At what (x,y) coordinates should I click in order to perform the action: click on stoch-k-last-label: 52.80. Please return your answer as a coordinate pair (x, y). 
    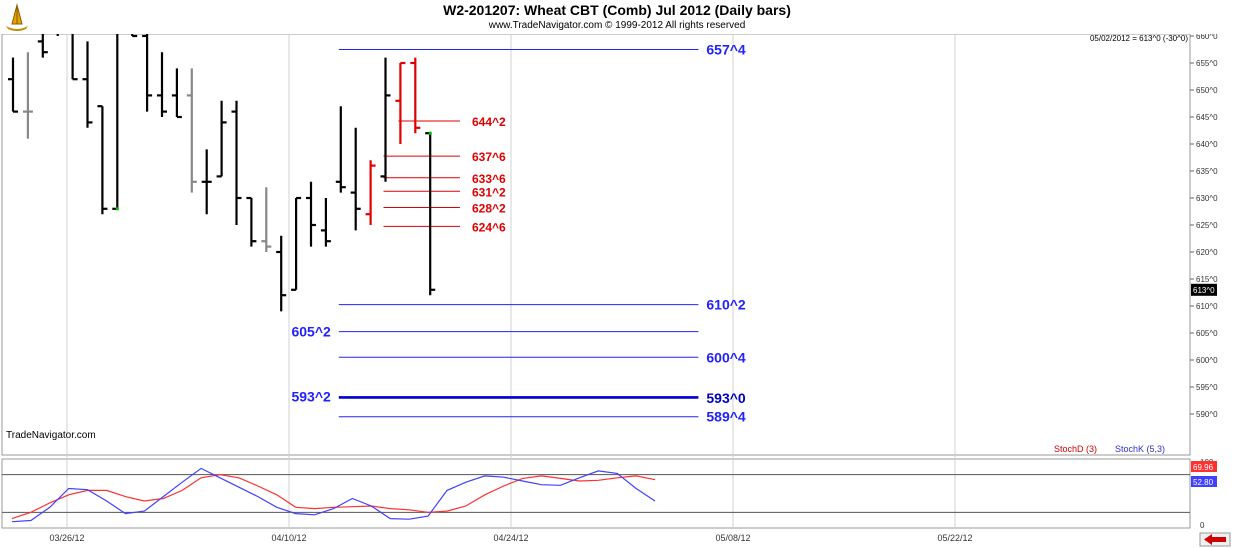
    Looking at the image, I should click on (1203, 482).